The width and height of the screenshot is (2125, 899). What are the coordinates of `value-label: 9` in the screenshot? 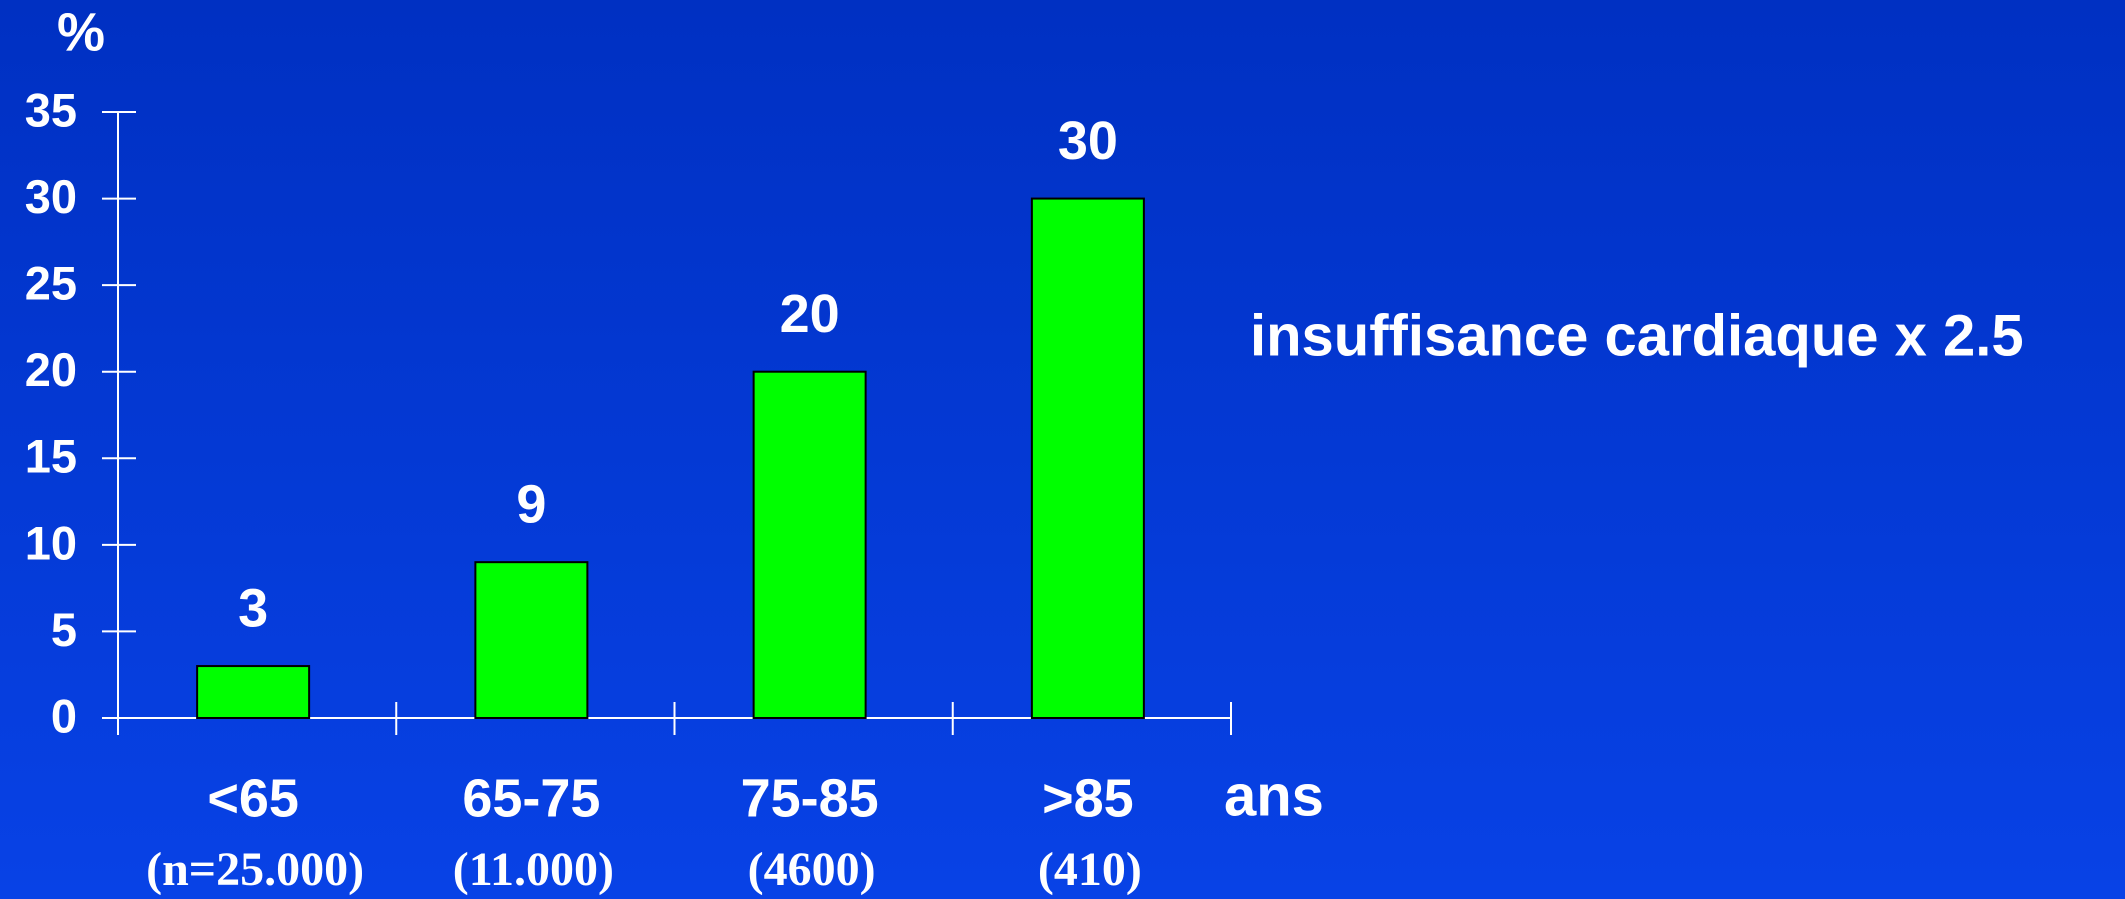 It's located at (531, 504).